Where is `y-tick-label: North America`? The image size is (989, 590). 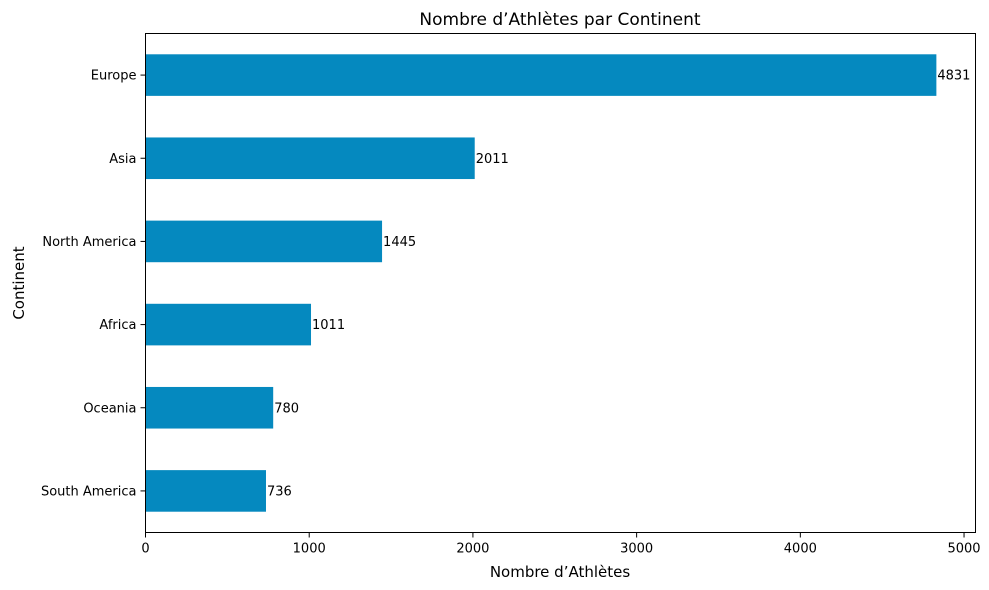 y-tick-label: North America is located at coordinates (89, 242).